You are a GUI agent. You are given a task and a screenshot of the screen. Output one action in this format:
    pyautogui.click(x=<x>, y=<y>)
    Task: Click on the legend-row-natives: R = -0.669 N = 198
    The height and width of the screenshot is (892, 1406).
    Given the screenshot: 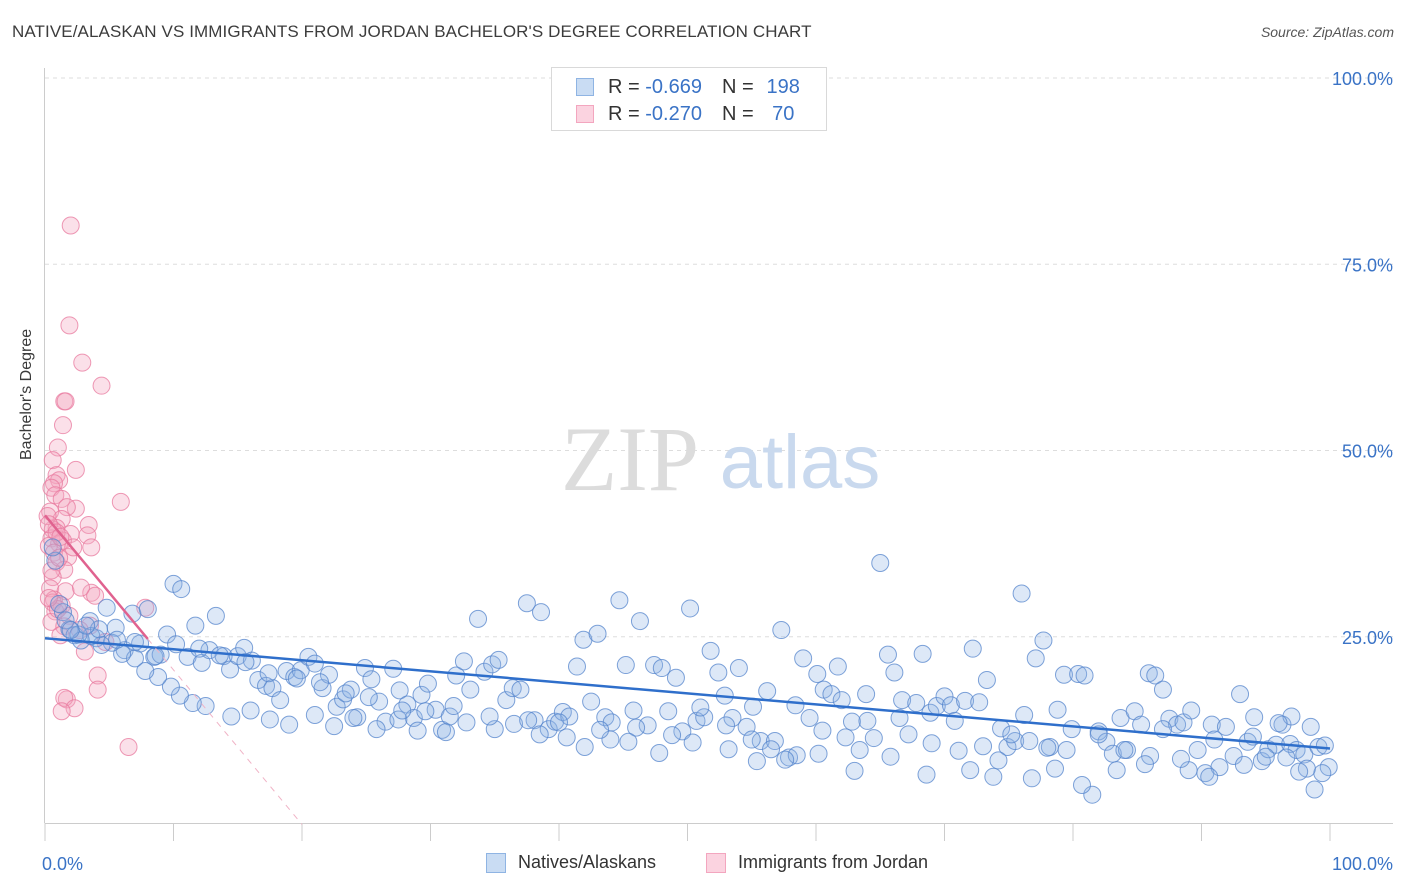 What is the action you would take?
    pyautogui.click(x=679, y=87)
    